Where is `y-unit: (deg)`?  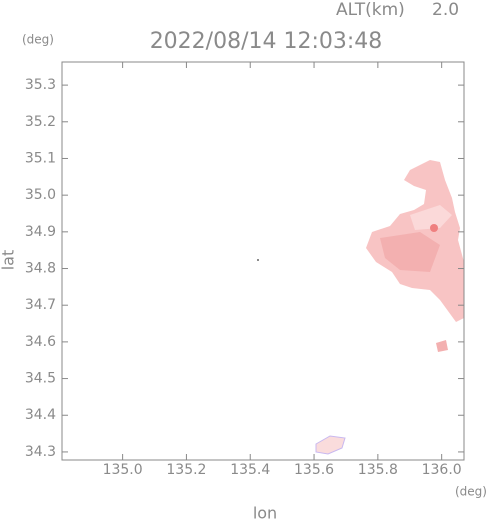 y-unit: (deg) is located at coordinates (38, 40).